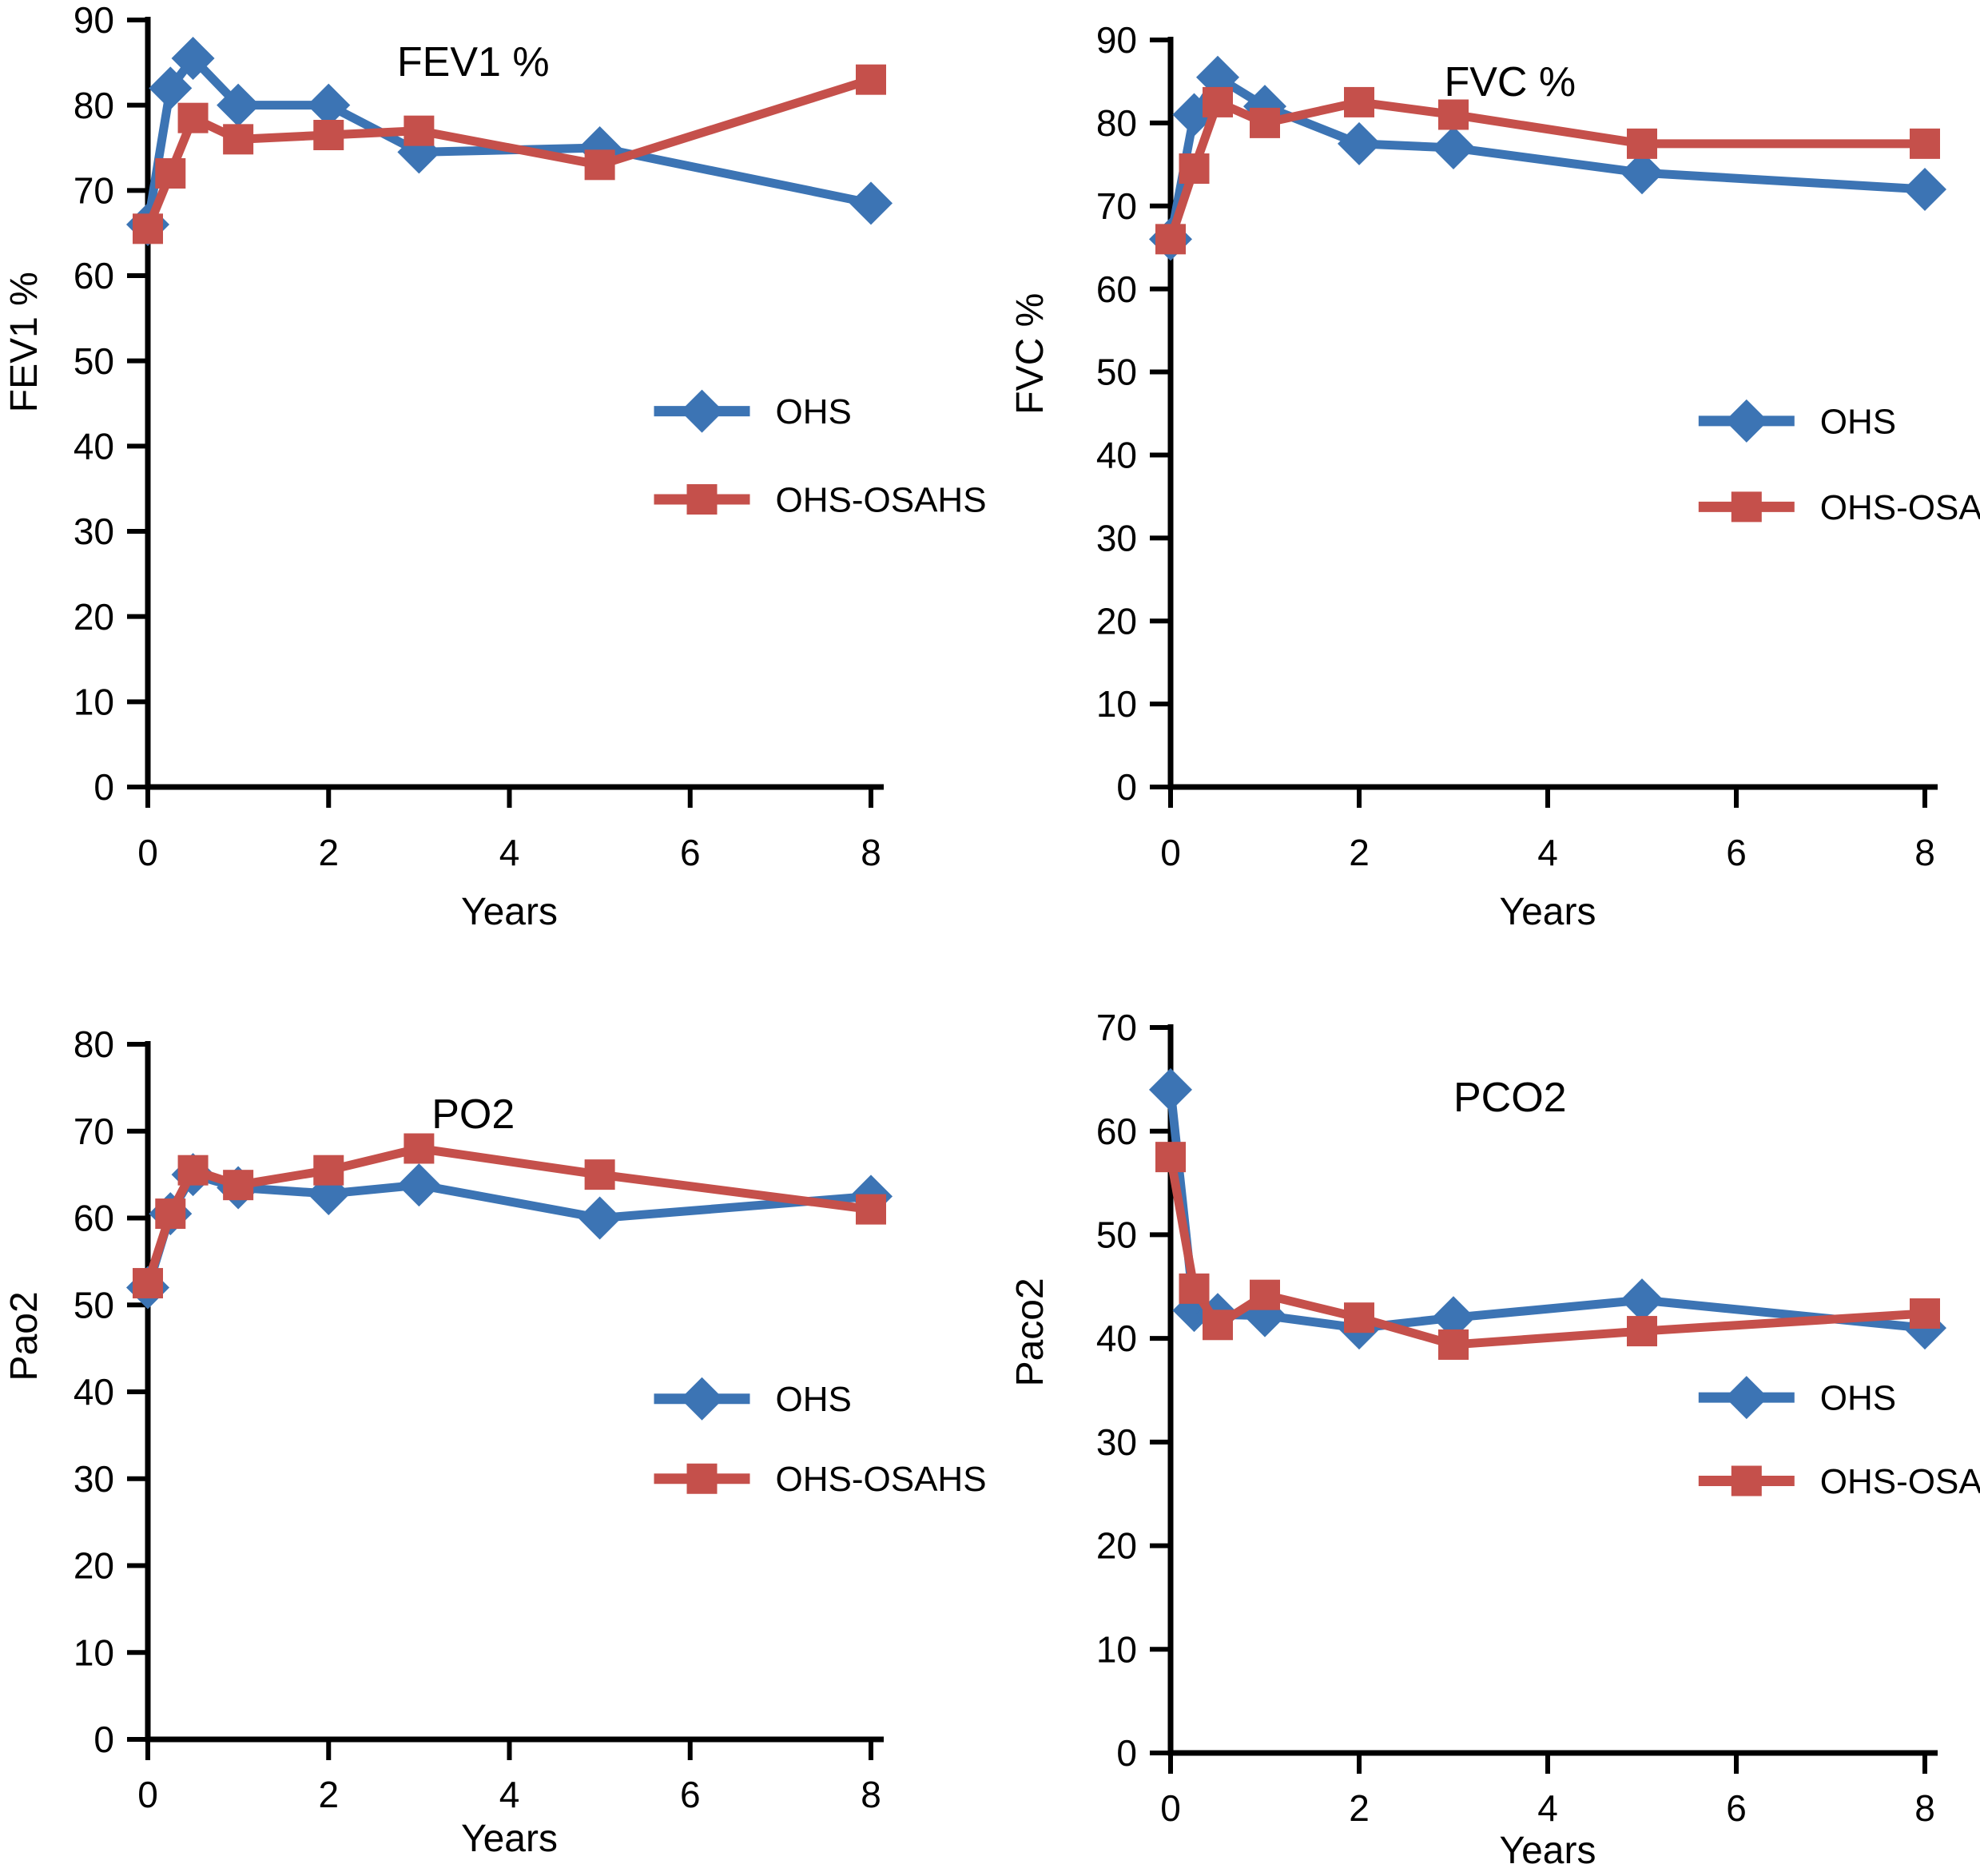 This screenshot has height=1876, width=1980. Describe the element at coordinates (1170, 1808) in the screenshot. I see `x-tick-label: 0` at that location.